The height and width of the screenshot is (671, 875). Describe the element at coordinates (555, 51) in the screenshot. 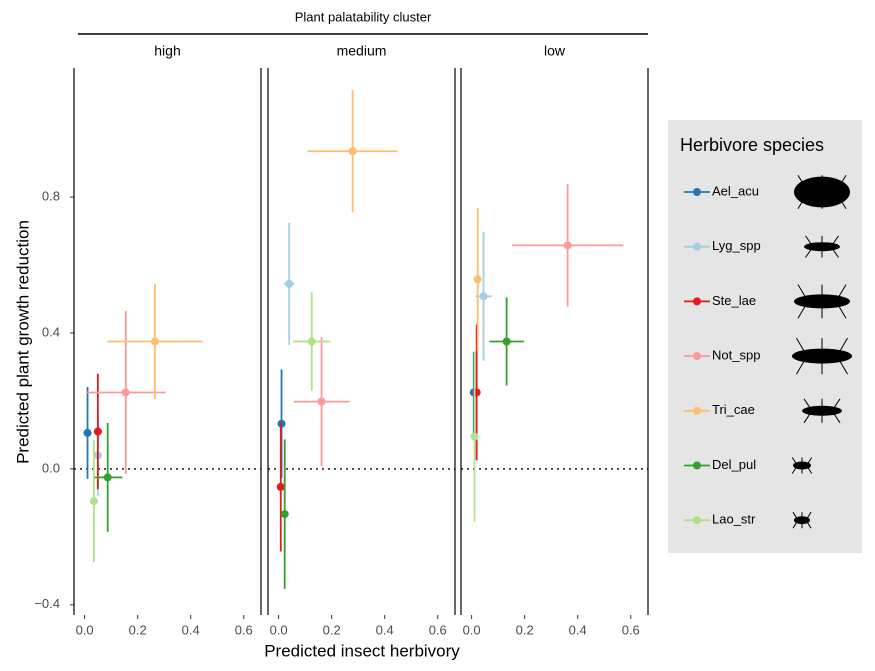

I see `strip-label: low` at that location.